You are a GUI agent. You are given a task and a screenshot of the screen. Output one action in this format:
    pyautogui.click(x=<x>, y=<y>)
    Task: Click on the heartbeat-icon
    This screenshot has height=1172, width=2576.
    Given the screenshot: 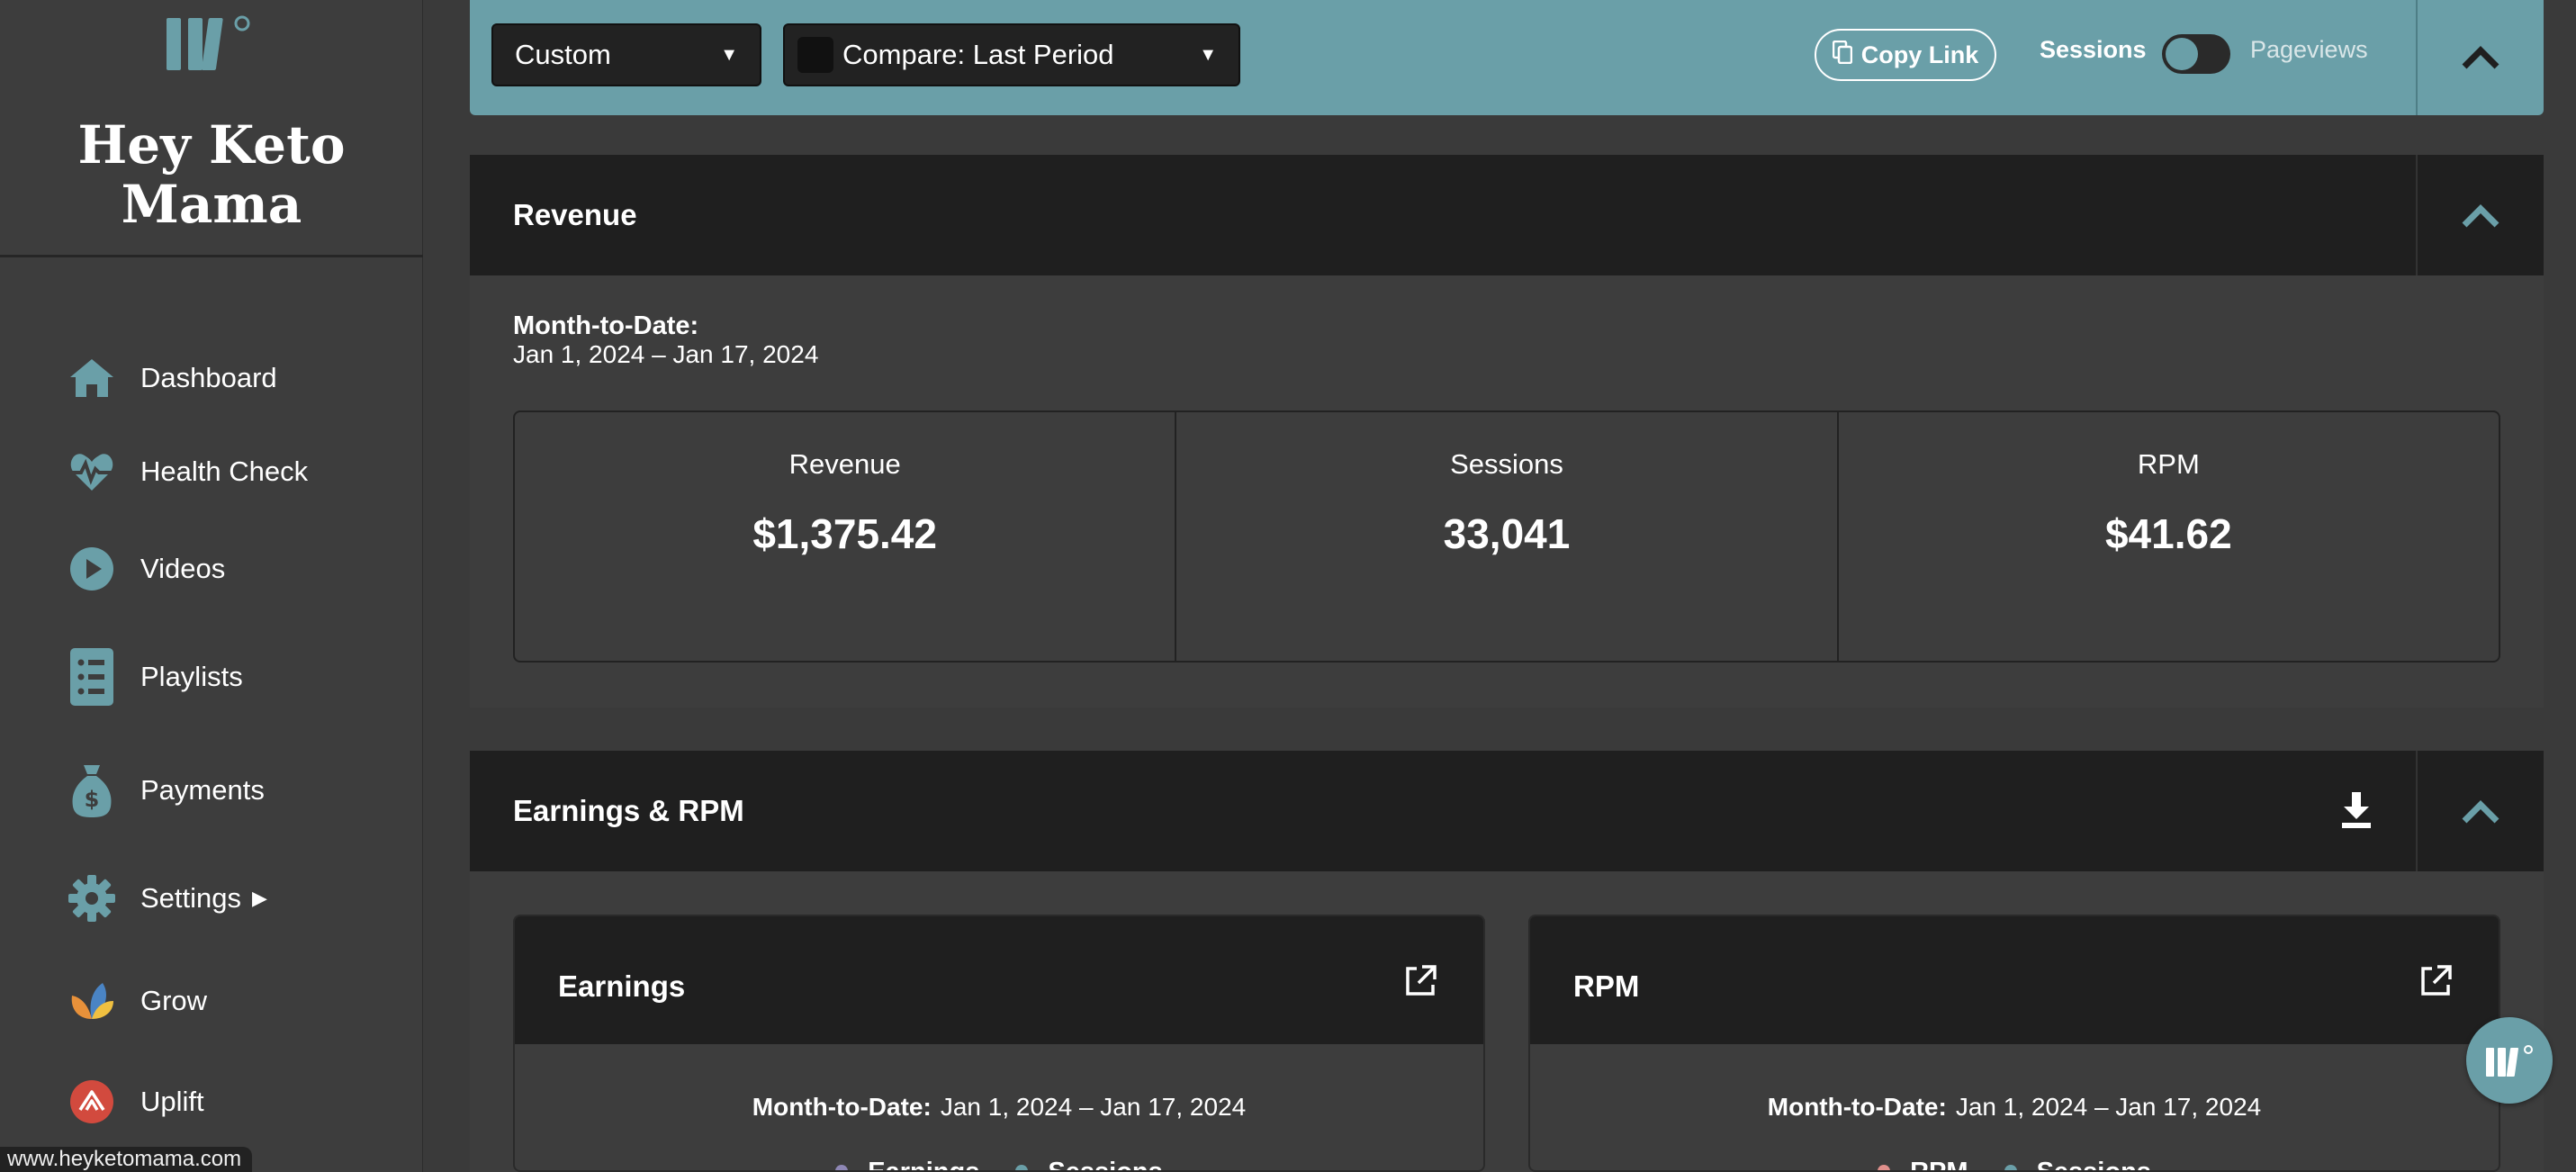 What is the action you would take?
    pyautogui.click(x=92, y=472)
    